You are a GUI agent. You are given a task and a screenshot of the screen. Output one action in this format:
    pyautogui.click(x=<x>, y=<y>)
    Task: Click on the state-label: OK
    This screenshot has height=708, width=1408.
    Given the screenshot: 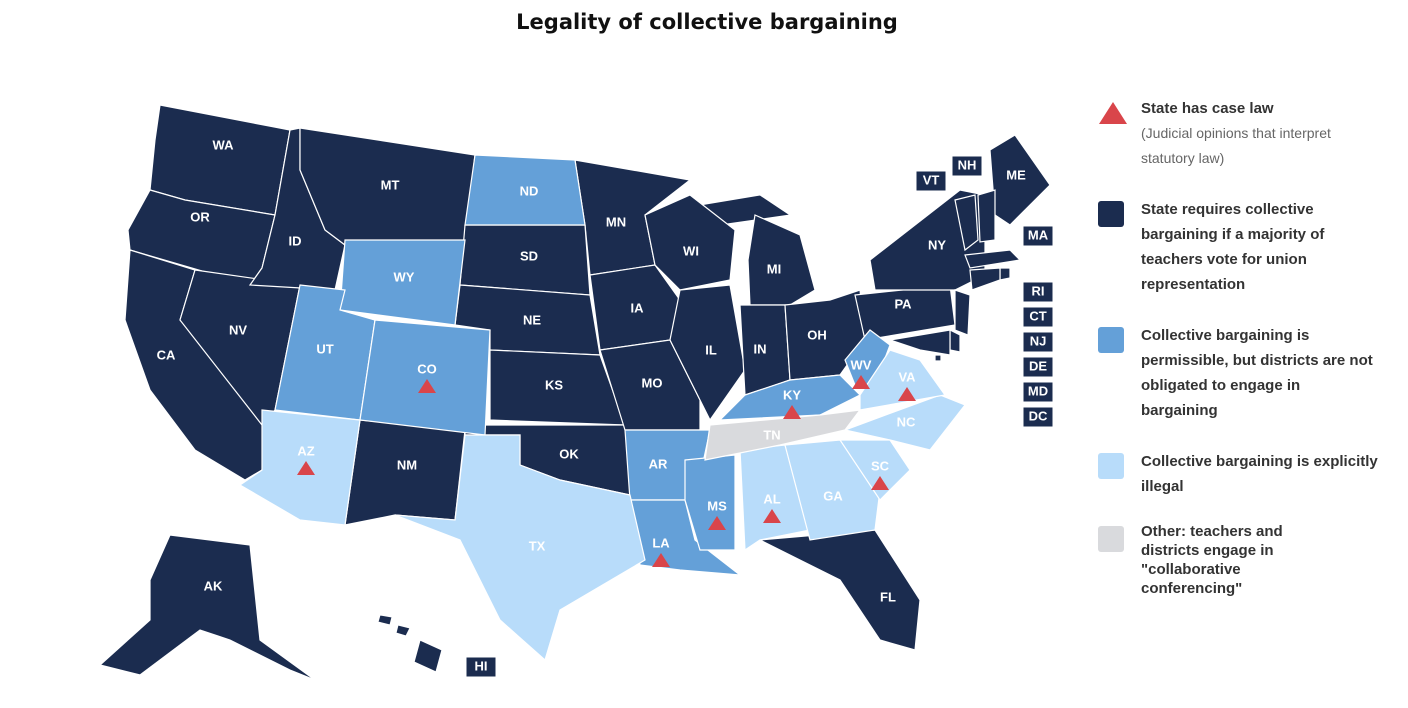 What is the action you would take?
    pyautogui.click(x=569, y=453)
    